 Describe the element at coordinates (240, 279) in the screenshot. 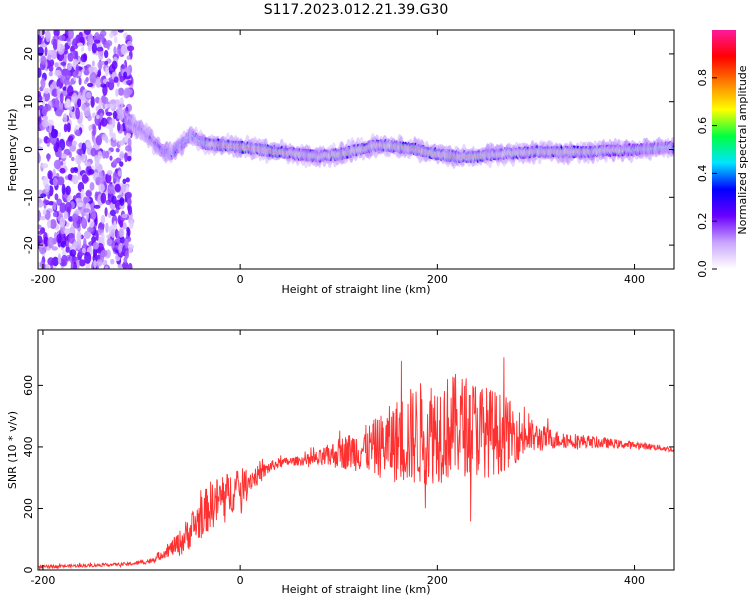

I see `x-tick-label: 0` at that location.